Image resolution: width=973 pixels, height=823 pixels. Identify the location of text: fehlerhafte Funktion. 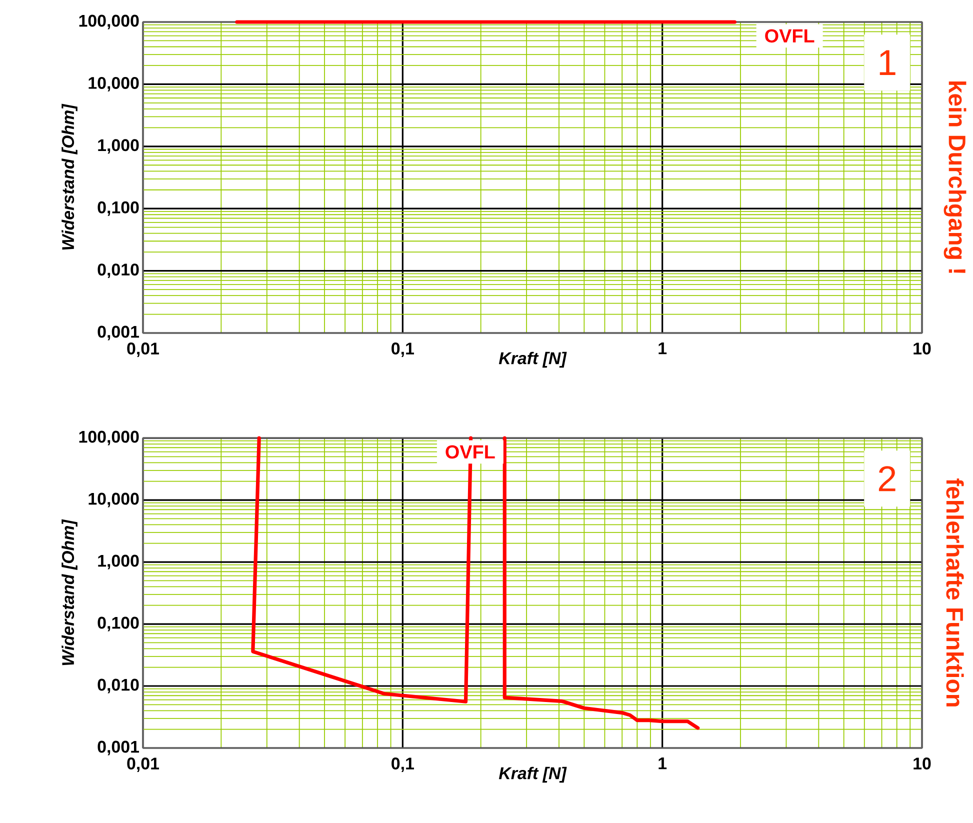
(955, 592).